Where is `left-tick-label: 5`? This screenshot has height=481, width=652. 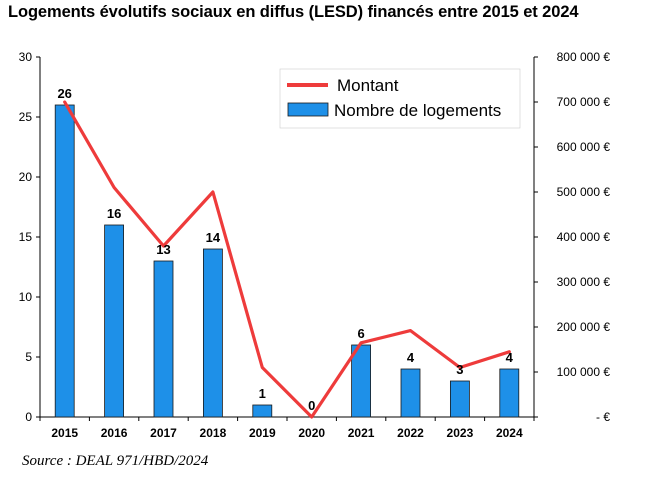 left-tick-label: 5 is located at coordinates (28, 357).